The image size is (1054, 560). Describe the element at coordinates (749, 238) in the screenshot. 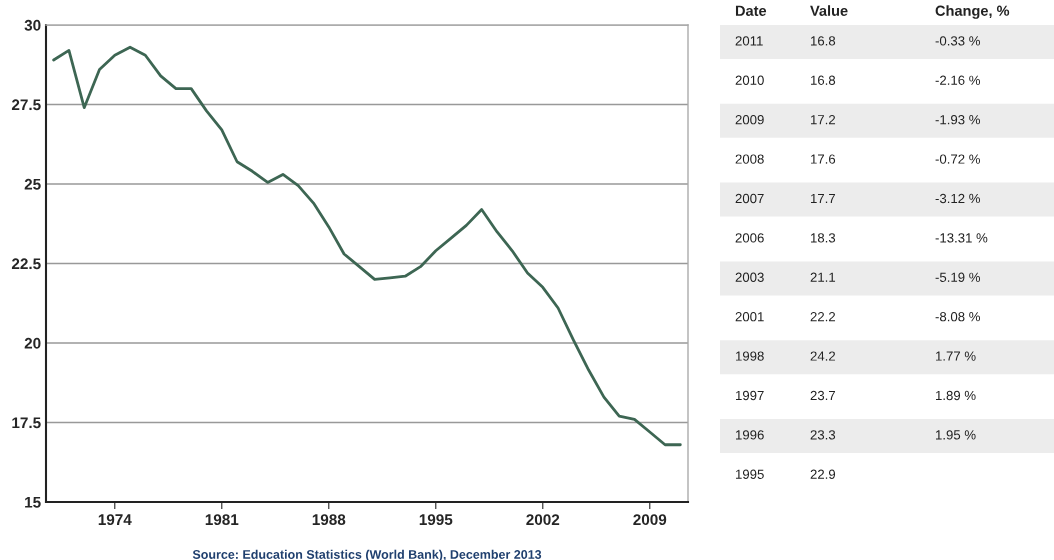

I see `text: 2006` at that location.